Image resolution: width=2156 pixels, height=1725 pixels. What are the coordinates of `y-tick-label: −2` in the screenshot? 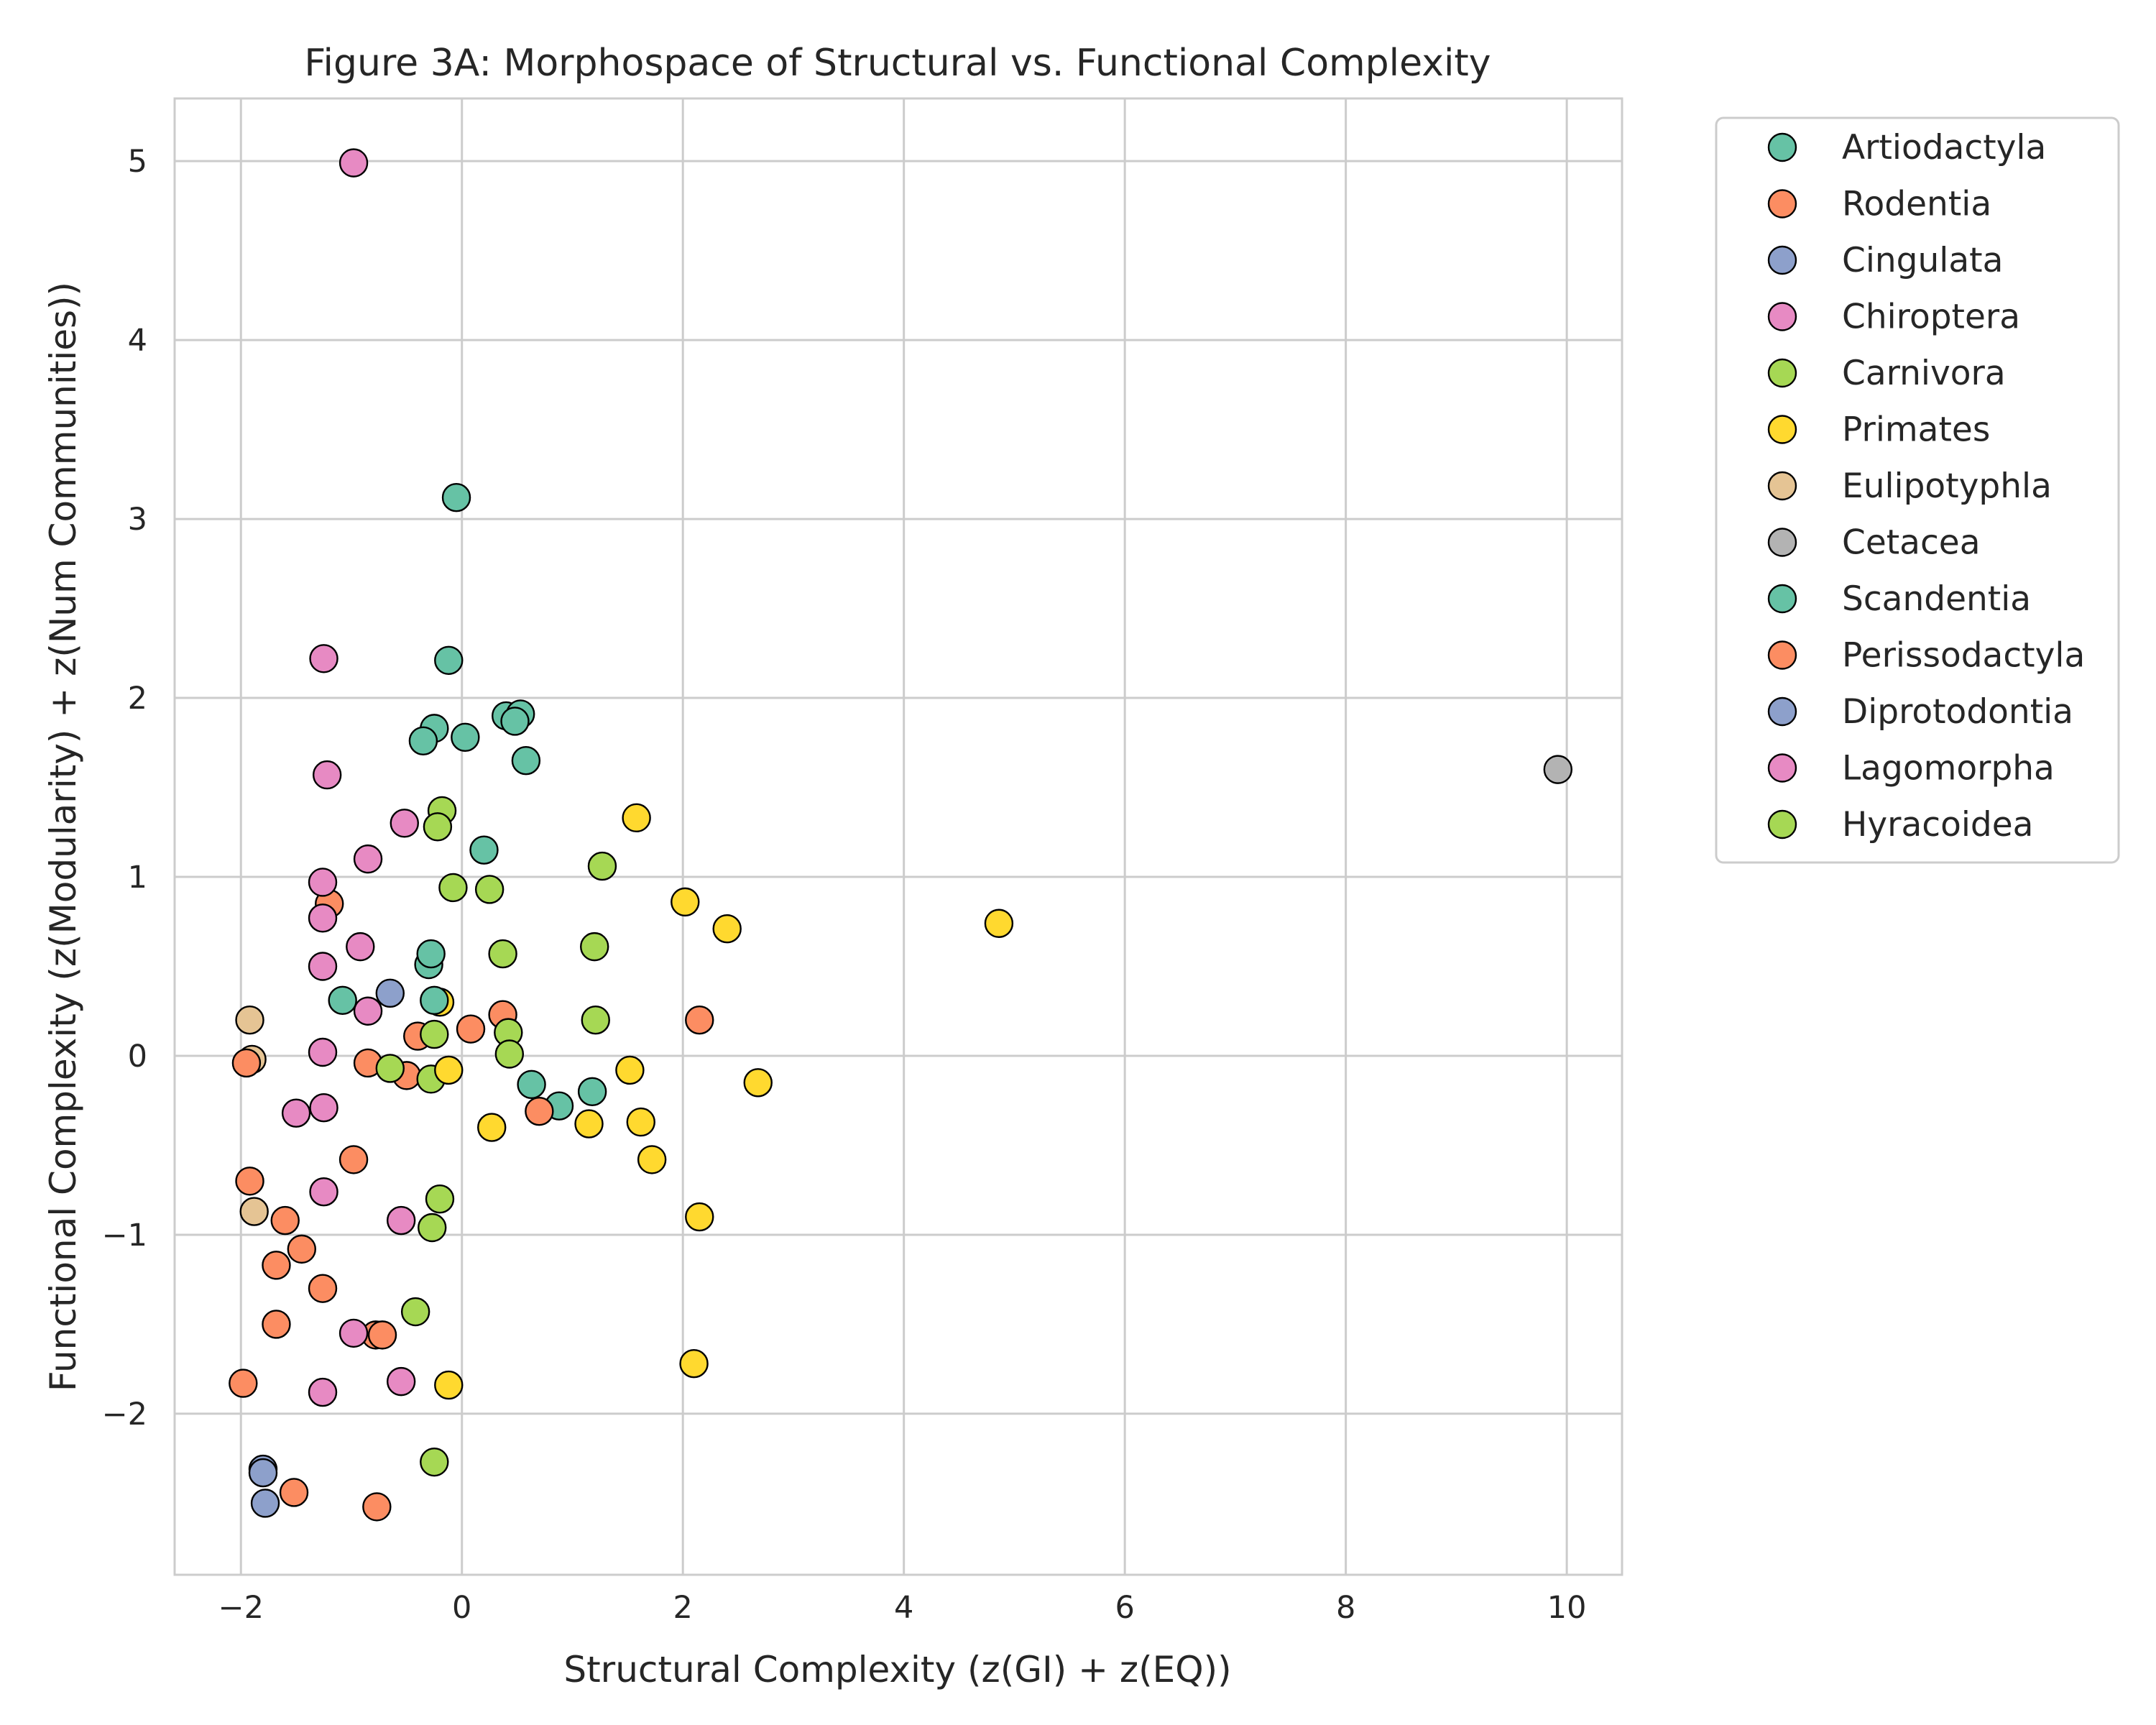 It's located at (125, 1414).